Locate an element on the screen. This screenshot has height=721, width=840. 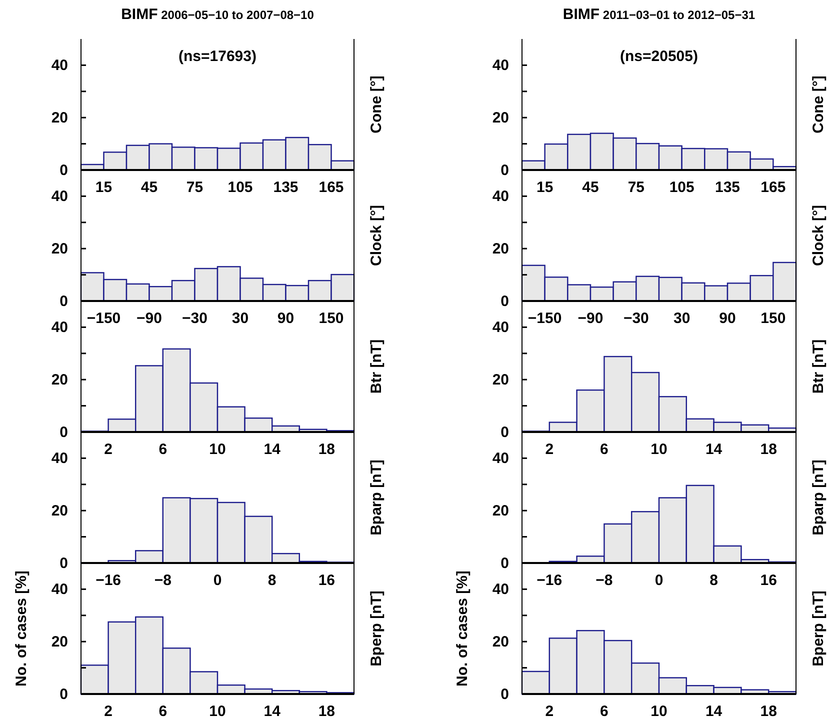
annotation: (ns=17693) is located at coordinates (217, 56).